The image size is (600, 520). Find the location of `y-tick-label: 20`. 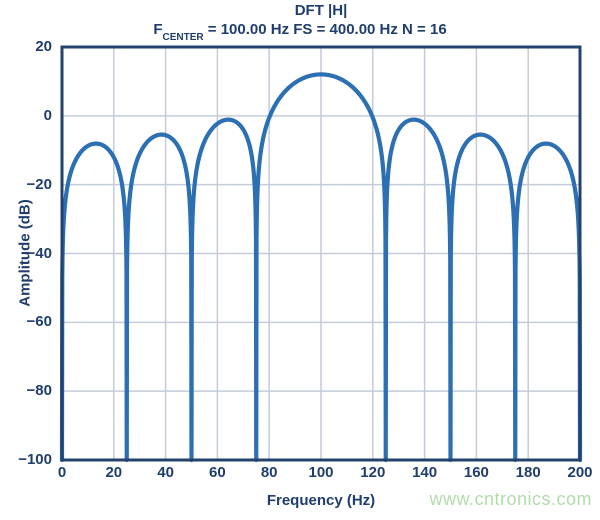

y-tick-label: 20 is located at coordinates (43, 46).